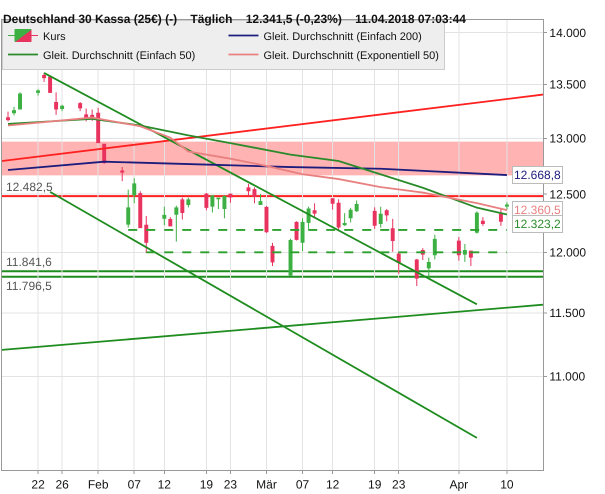 The image size is (605, 494). What do you see at coordinates (567, 85) in the screenshot?
I see `y-tick-label: 13.500` at bounding box center [567, 85].